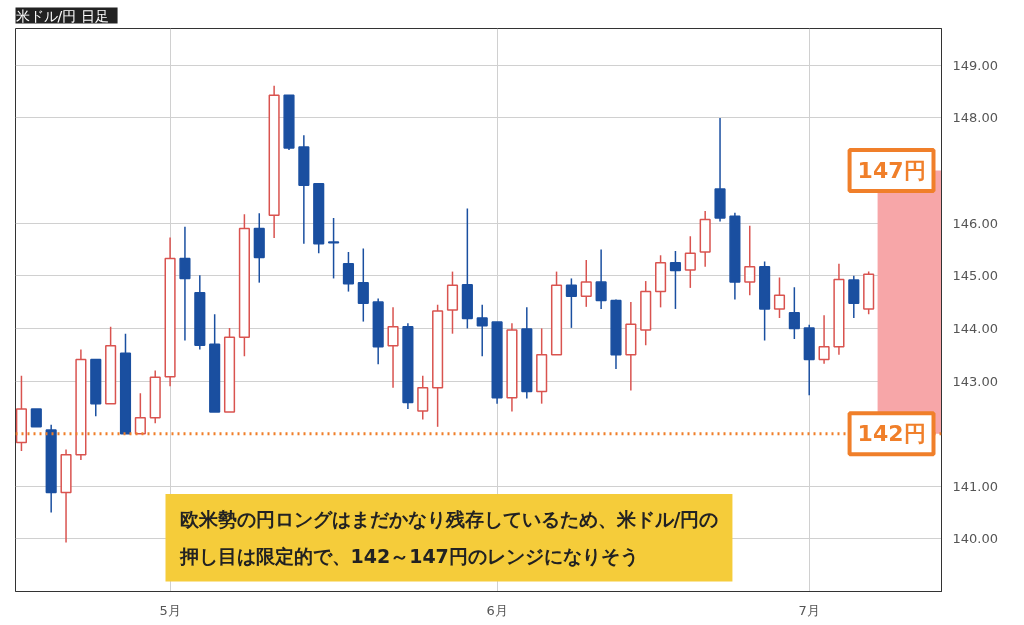 The width and height of the screenshot is (1024, 625). What do you see at coordinates (448, 538) in the screenshot?
I see `annotation: 欧米勢の円ロングはまだかなり残存しているため、米ドル/円の押し目は限定的で、142～147円のレンジになりそう` at bounding box center [448, 538].